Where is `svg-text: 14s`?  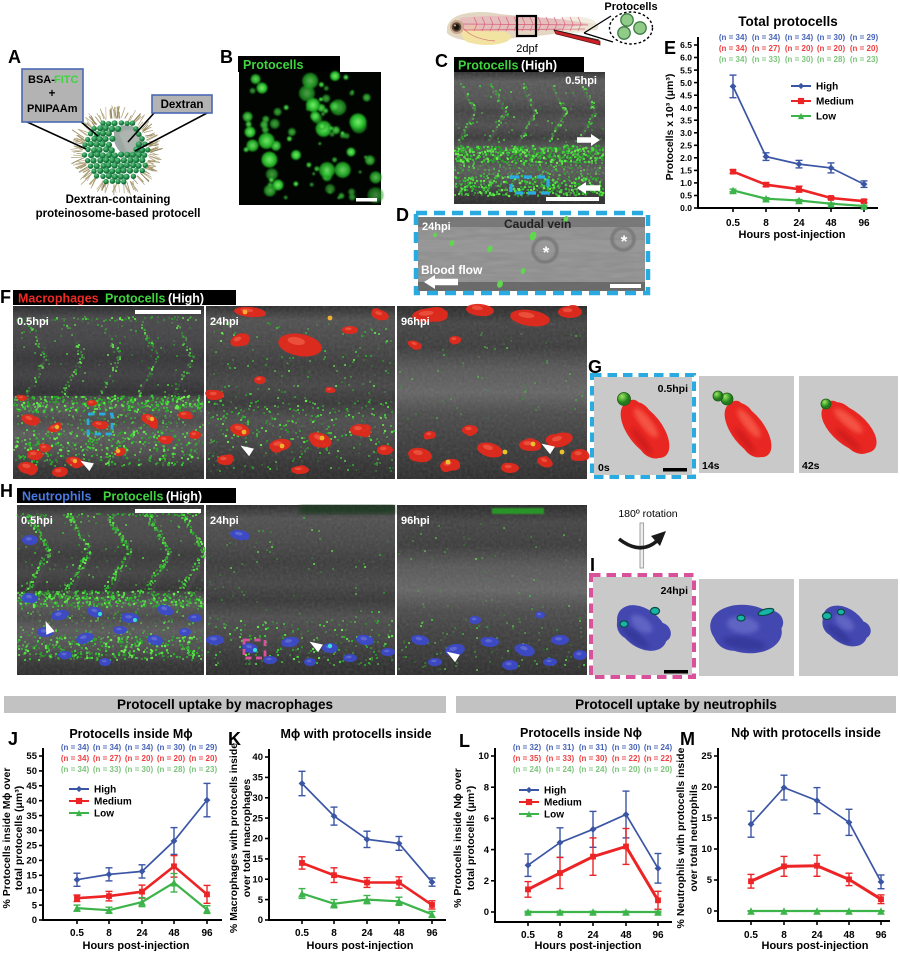
svg-text: 14s is located at coordinates (711, 466).